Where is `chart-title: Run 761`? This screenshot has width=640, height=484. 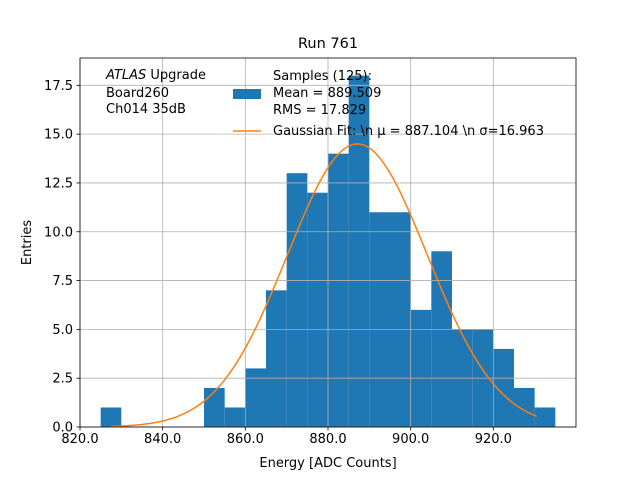
chart-title: Run 761 is located at coordinates (328, 44).